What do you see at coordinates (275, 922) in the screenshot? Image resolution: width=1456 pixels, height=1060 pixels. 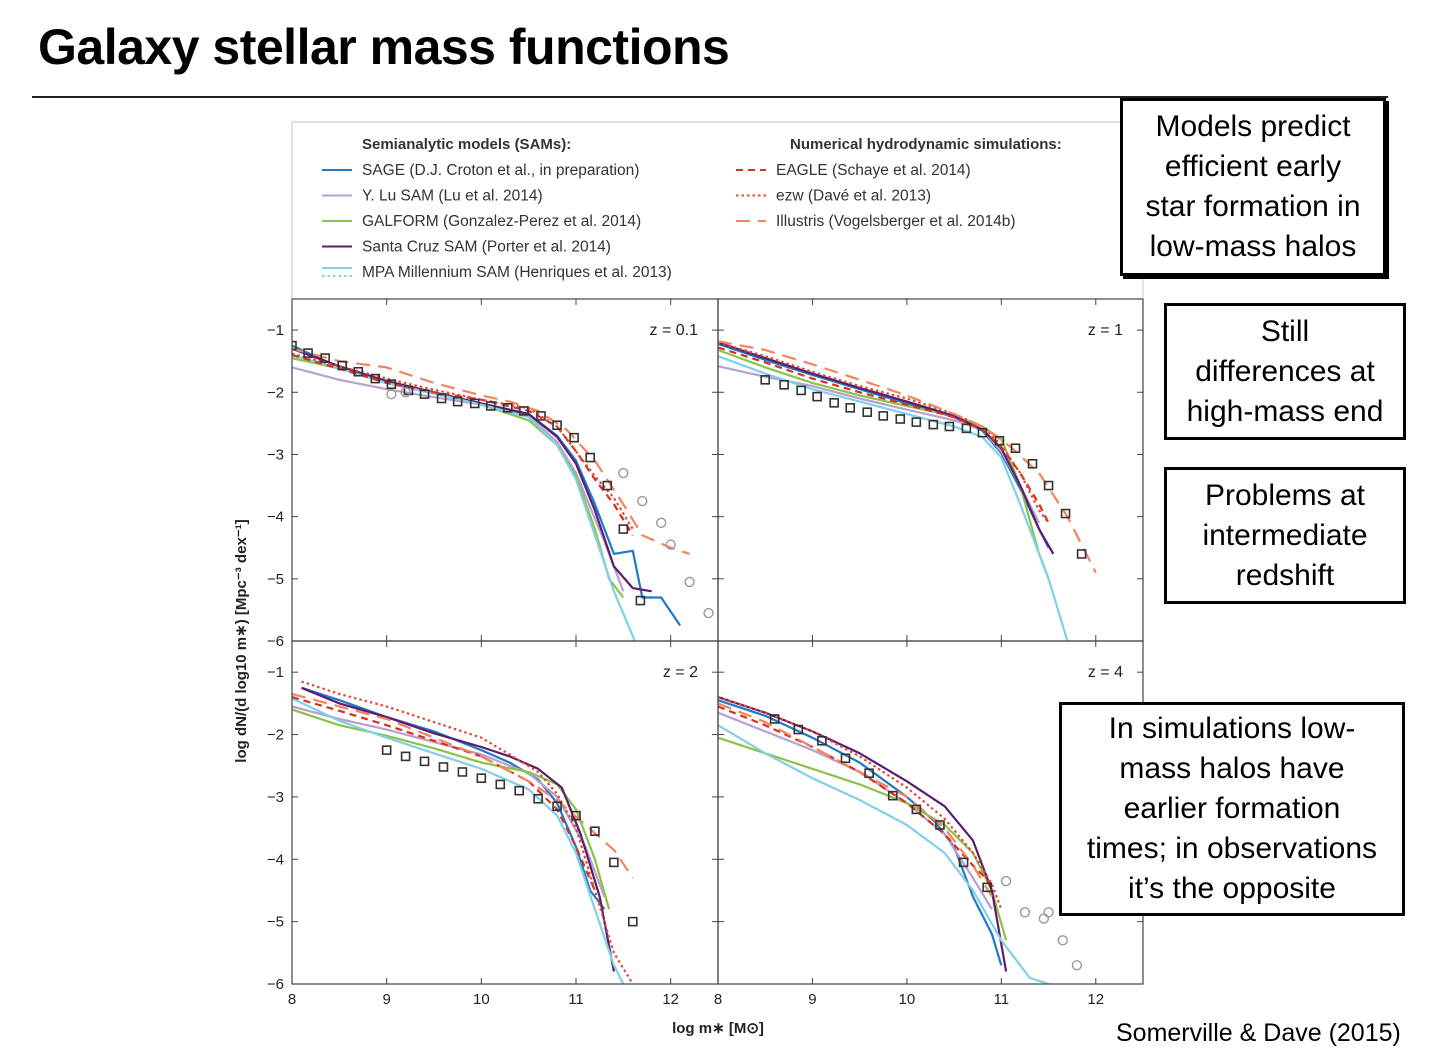 I see `y-tick-label: −5` at bounding box center [275, 922].